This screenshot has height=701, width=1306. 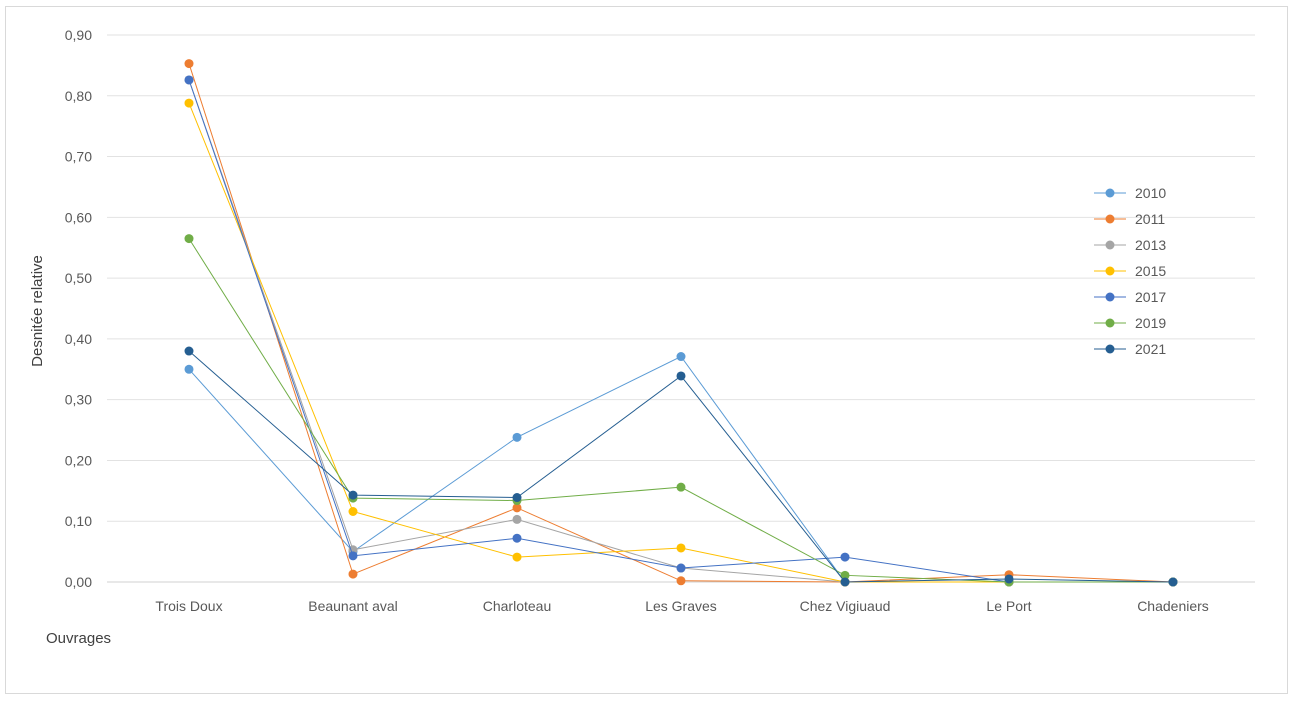 I want to click on y-tick-label: 0,90, so click(x=78, y=35).